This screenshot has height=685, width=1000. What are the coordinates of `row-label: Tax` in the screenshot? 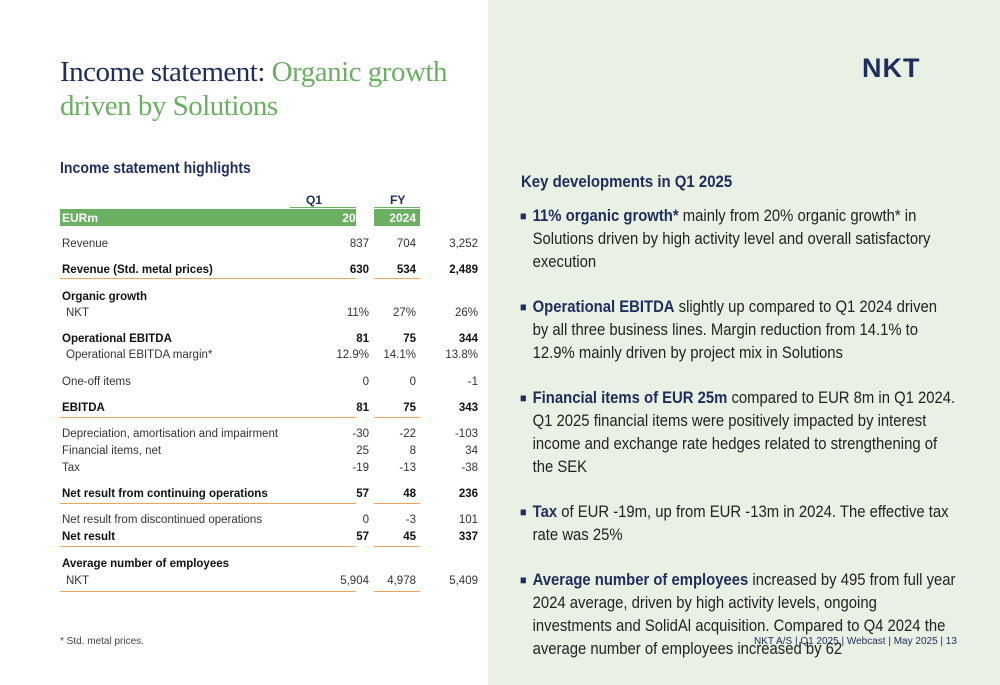 It's located at (71, 468).